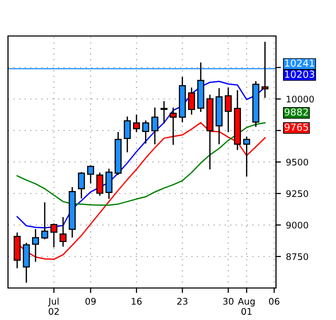 Image resolution: width=336 pixels, height=320 pixels. What do you see at coordinates (299, 74) in the screenshot?
I see `text: 10203` at bounding box center [299, 74].